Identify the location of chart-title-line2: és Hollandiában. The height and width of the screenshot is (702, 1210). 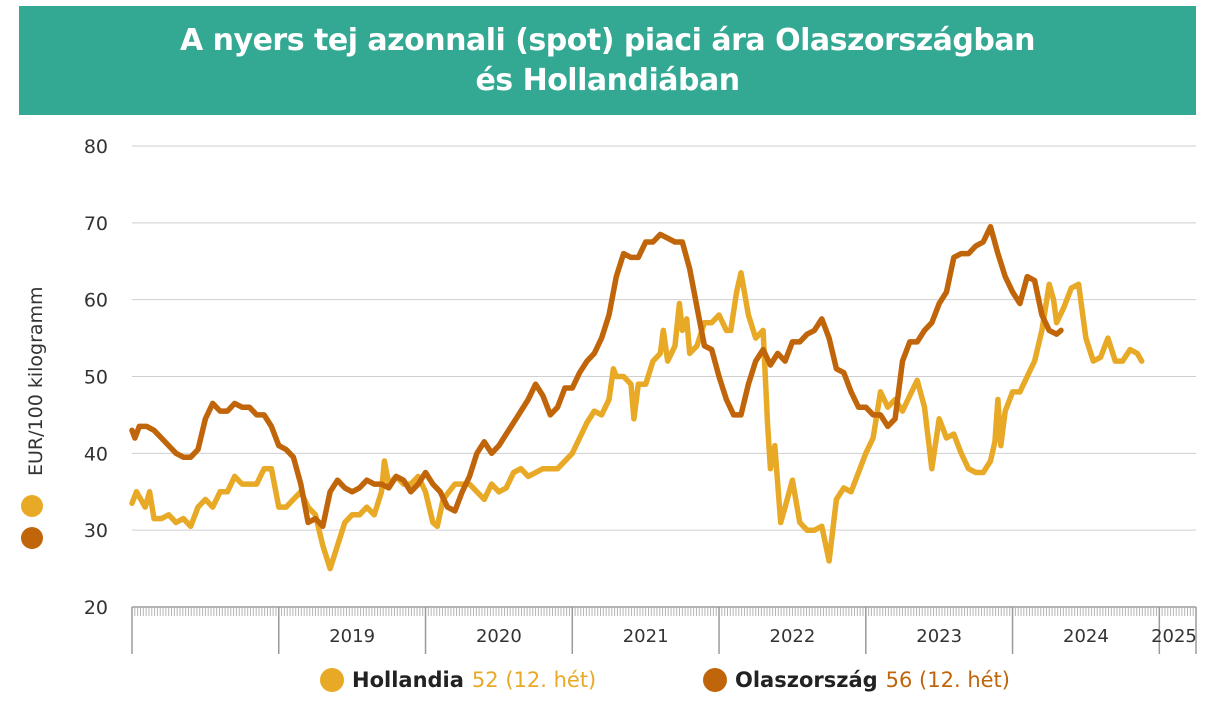
(607, 80).